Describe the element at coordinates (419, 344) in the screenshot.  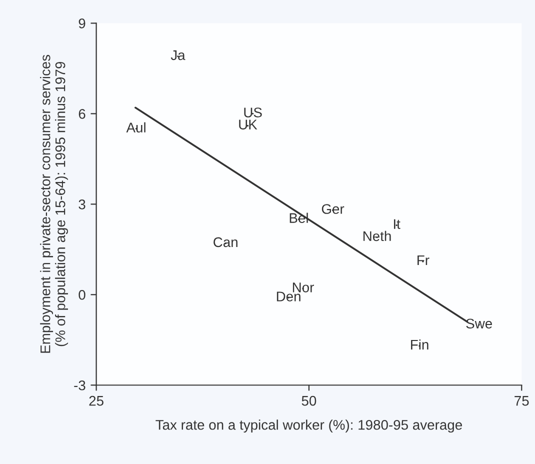
I see `data-label: Fin` at that location.